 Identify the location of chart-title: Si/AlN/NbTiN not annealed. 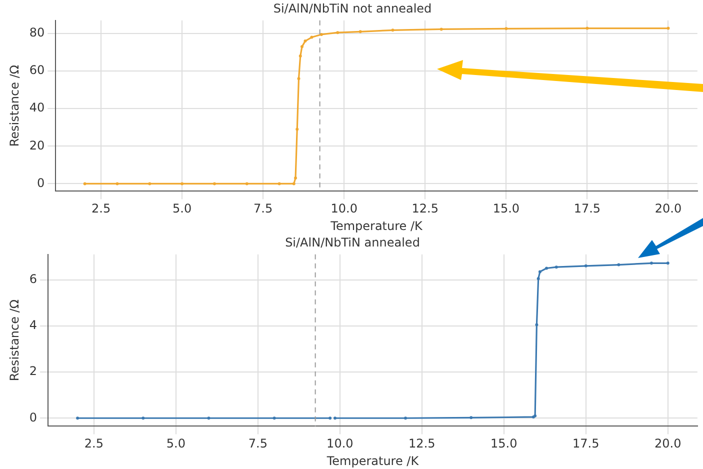
(352, 8).